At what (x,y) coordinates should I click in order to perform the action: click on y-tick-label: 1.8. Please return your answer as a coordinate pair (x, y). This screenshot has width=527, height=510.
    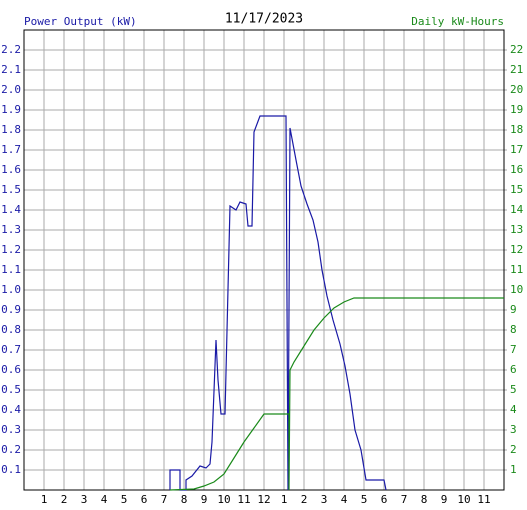
    Looking at the image, I should click on (11, 129).